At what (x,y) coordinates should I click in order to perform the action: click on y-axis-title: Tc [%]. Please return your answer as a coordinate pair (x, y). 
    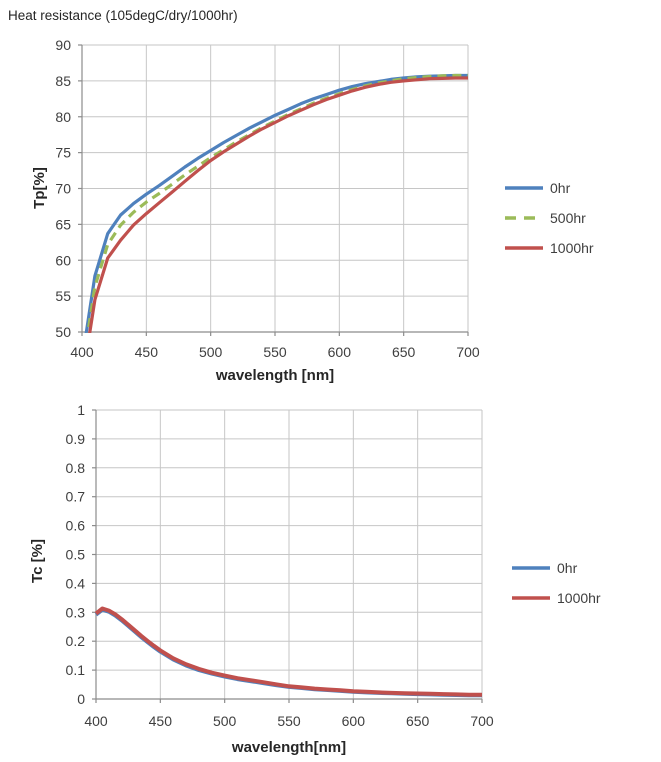
    Looking at the image, I should click on (37, 561).